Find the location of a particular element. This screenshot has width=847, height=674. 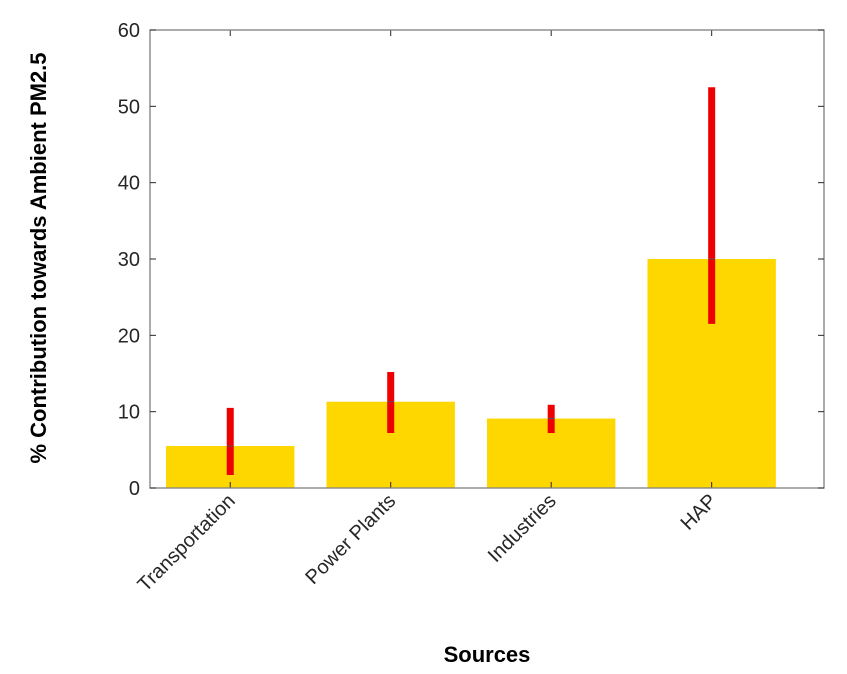

x-tick-labels: Transportation Power Plants Industries HAP is located at coordinates (428, 543).